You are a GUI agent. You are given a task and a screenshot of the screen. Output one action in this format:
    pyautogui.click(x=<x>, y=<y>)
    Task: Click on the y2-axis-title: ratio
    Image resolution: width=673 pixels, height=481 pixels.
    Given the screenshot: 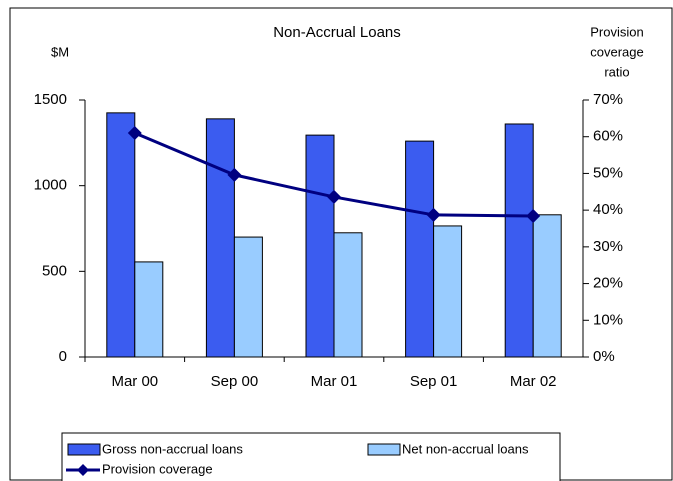 What is the action you would take?
    pyautogui.click(x=616, y=71)
    